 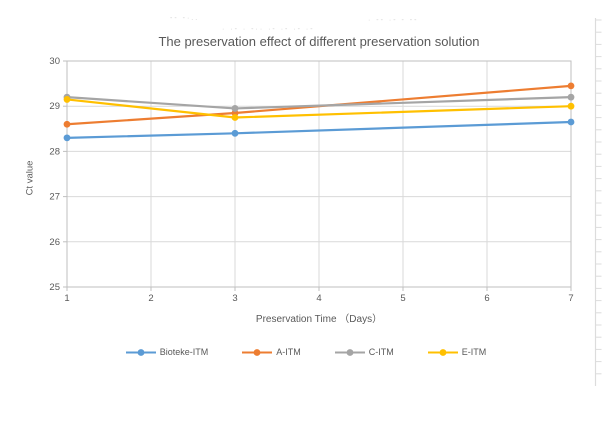 What do you see at coordinates (319, 319) in the screenshot?
I see `x-axis-title: Preservation Time （Days）` at bounding box center [319, 319].